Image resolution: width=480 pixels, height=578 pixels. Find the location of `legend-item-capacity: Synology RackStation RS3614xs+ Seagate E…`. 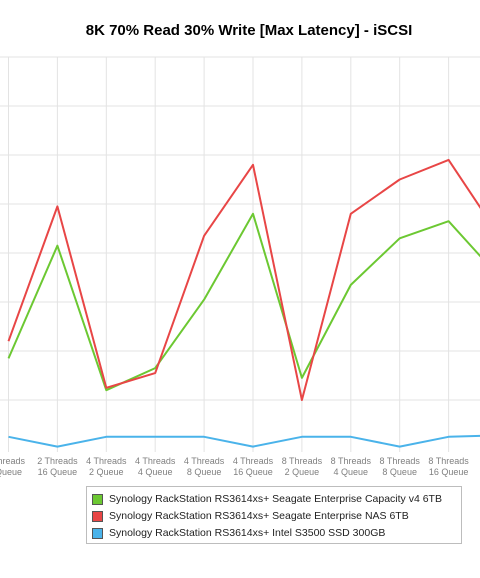

legend-item-capacity: Synology RackStation RS3614xs+ Seagate E… is located at coordinates (276, 499).